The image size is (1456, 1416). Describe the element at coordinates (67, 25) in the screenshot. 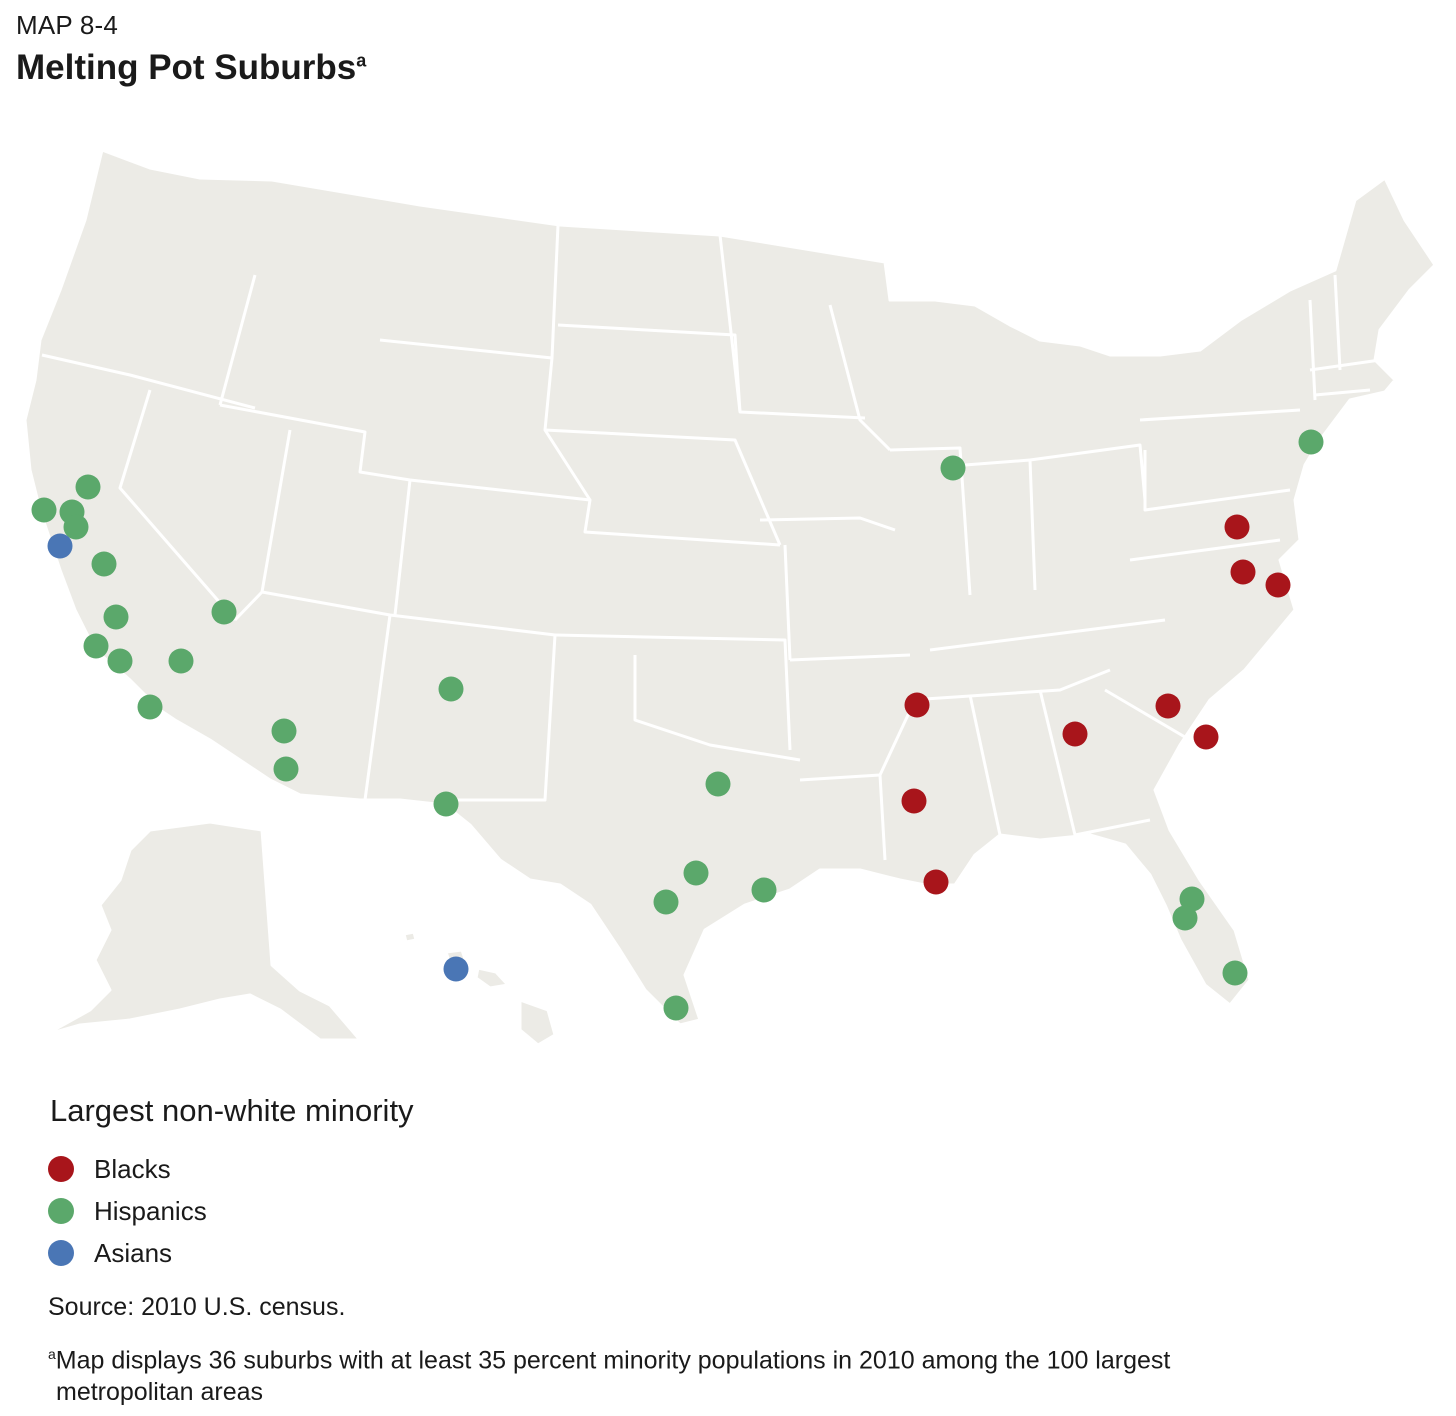

I see `map-label: MAP 8-4` at that location.